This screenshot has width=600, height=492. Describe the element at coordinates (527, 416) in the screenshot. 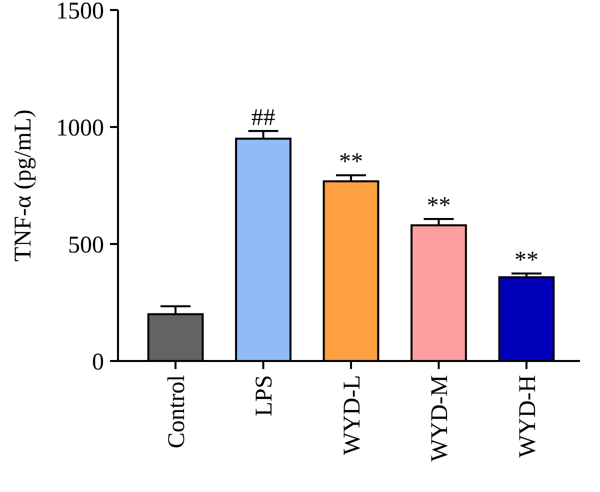

I see `x-tick-label: WYD-H` at that location.